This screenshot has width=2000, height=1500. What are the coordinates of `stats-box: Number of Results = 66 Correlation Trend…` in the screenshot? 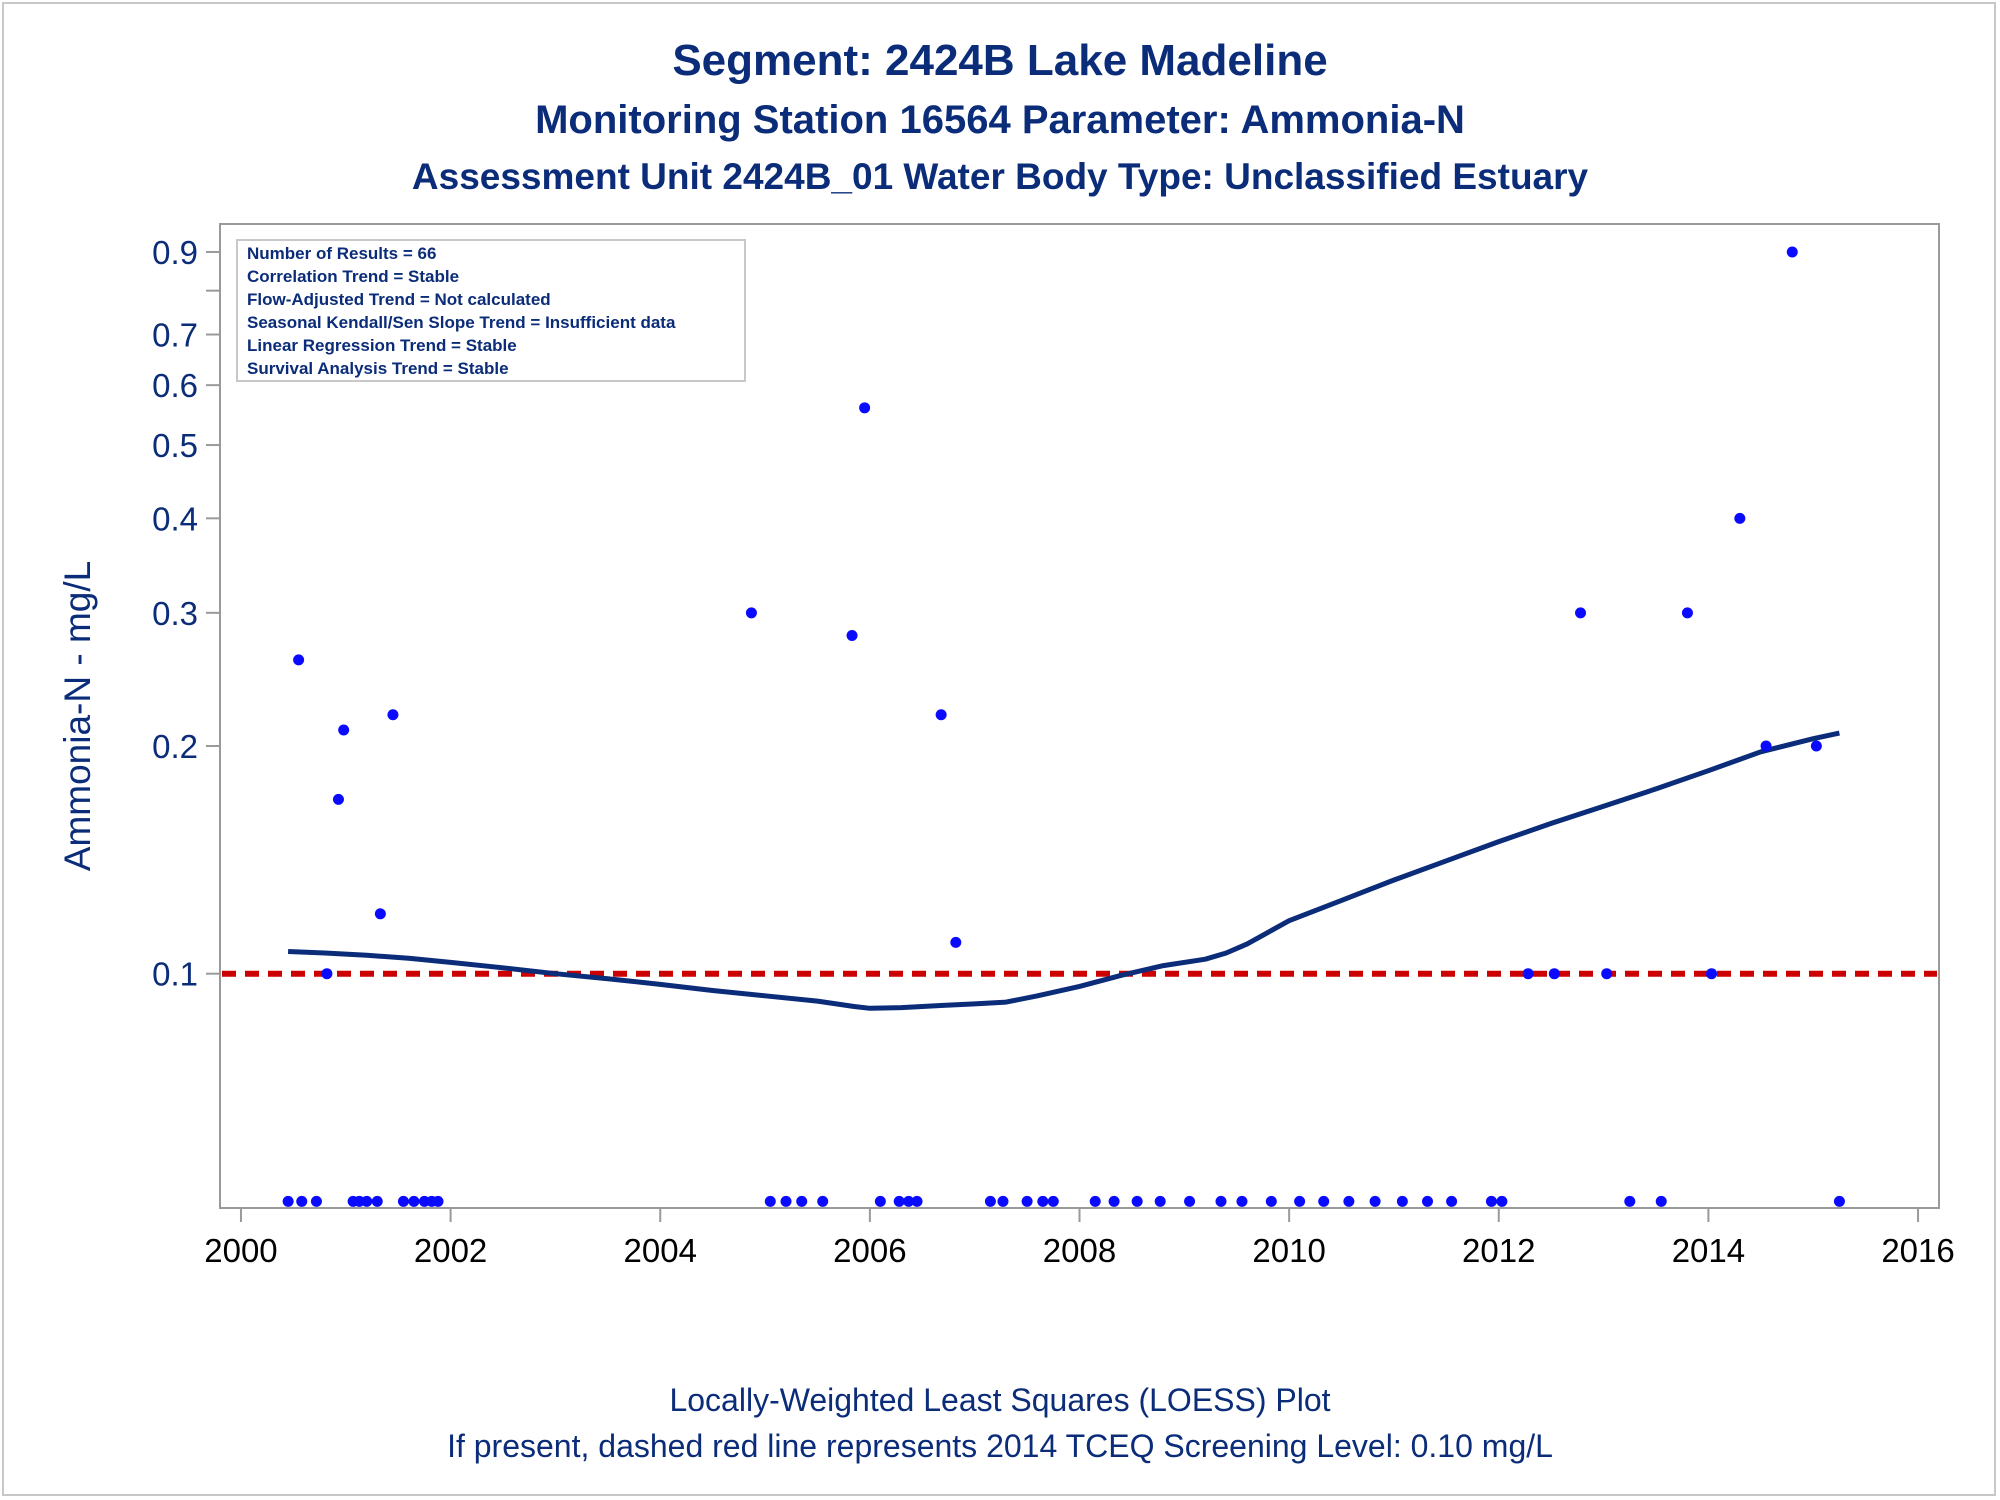 It's located at (491, 310).